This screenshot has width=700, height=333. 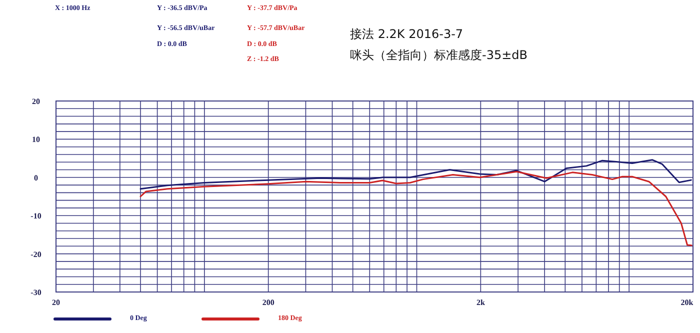 What do you see at coordinates (36, 292) in the screenshot?
I see `y-tick-label: -30` at bounding box center [36, 292].